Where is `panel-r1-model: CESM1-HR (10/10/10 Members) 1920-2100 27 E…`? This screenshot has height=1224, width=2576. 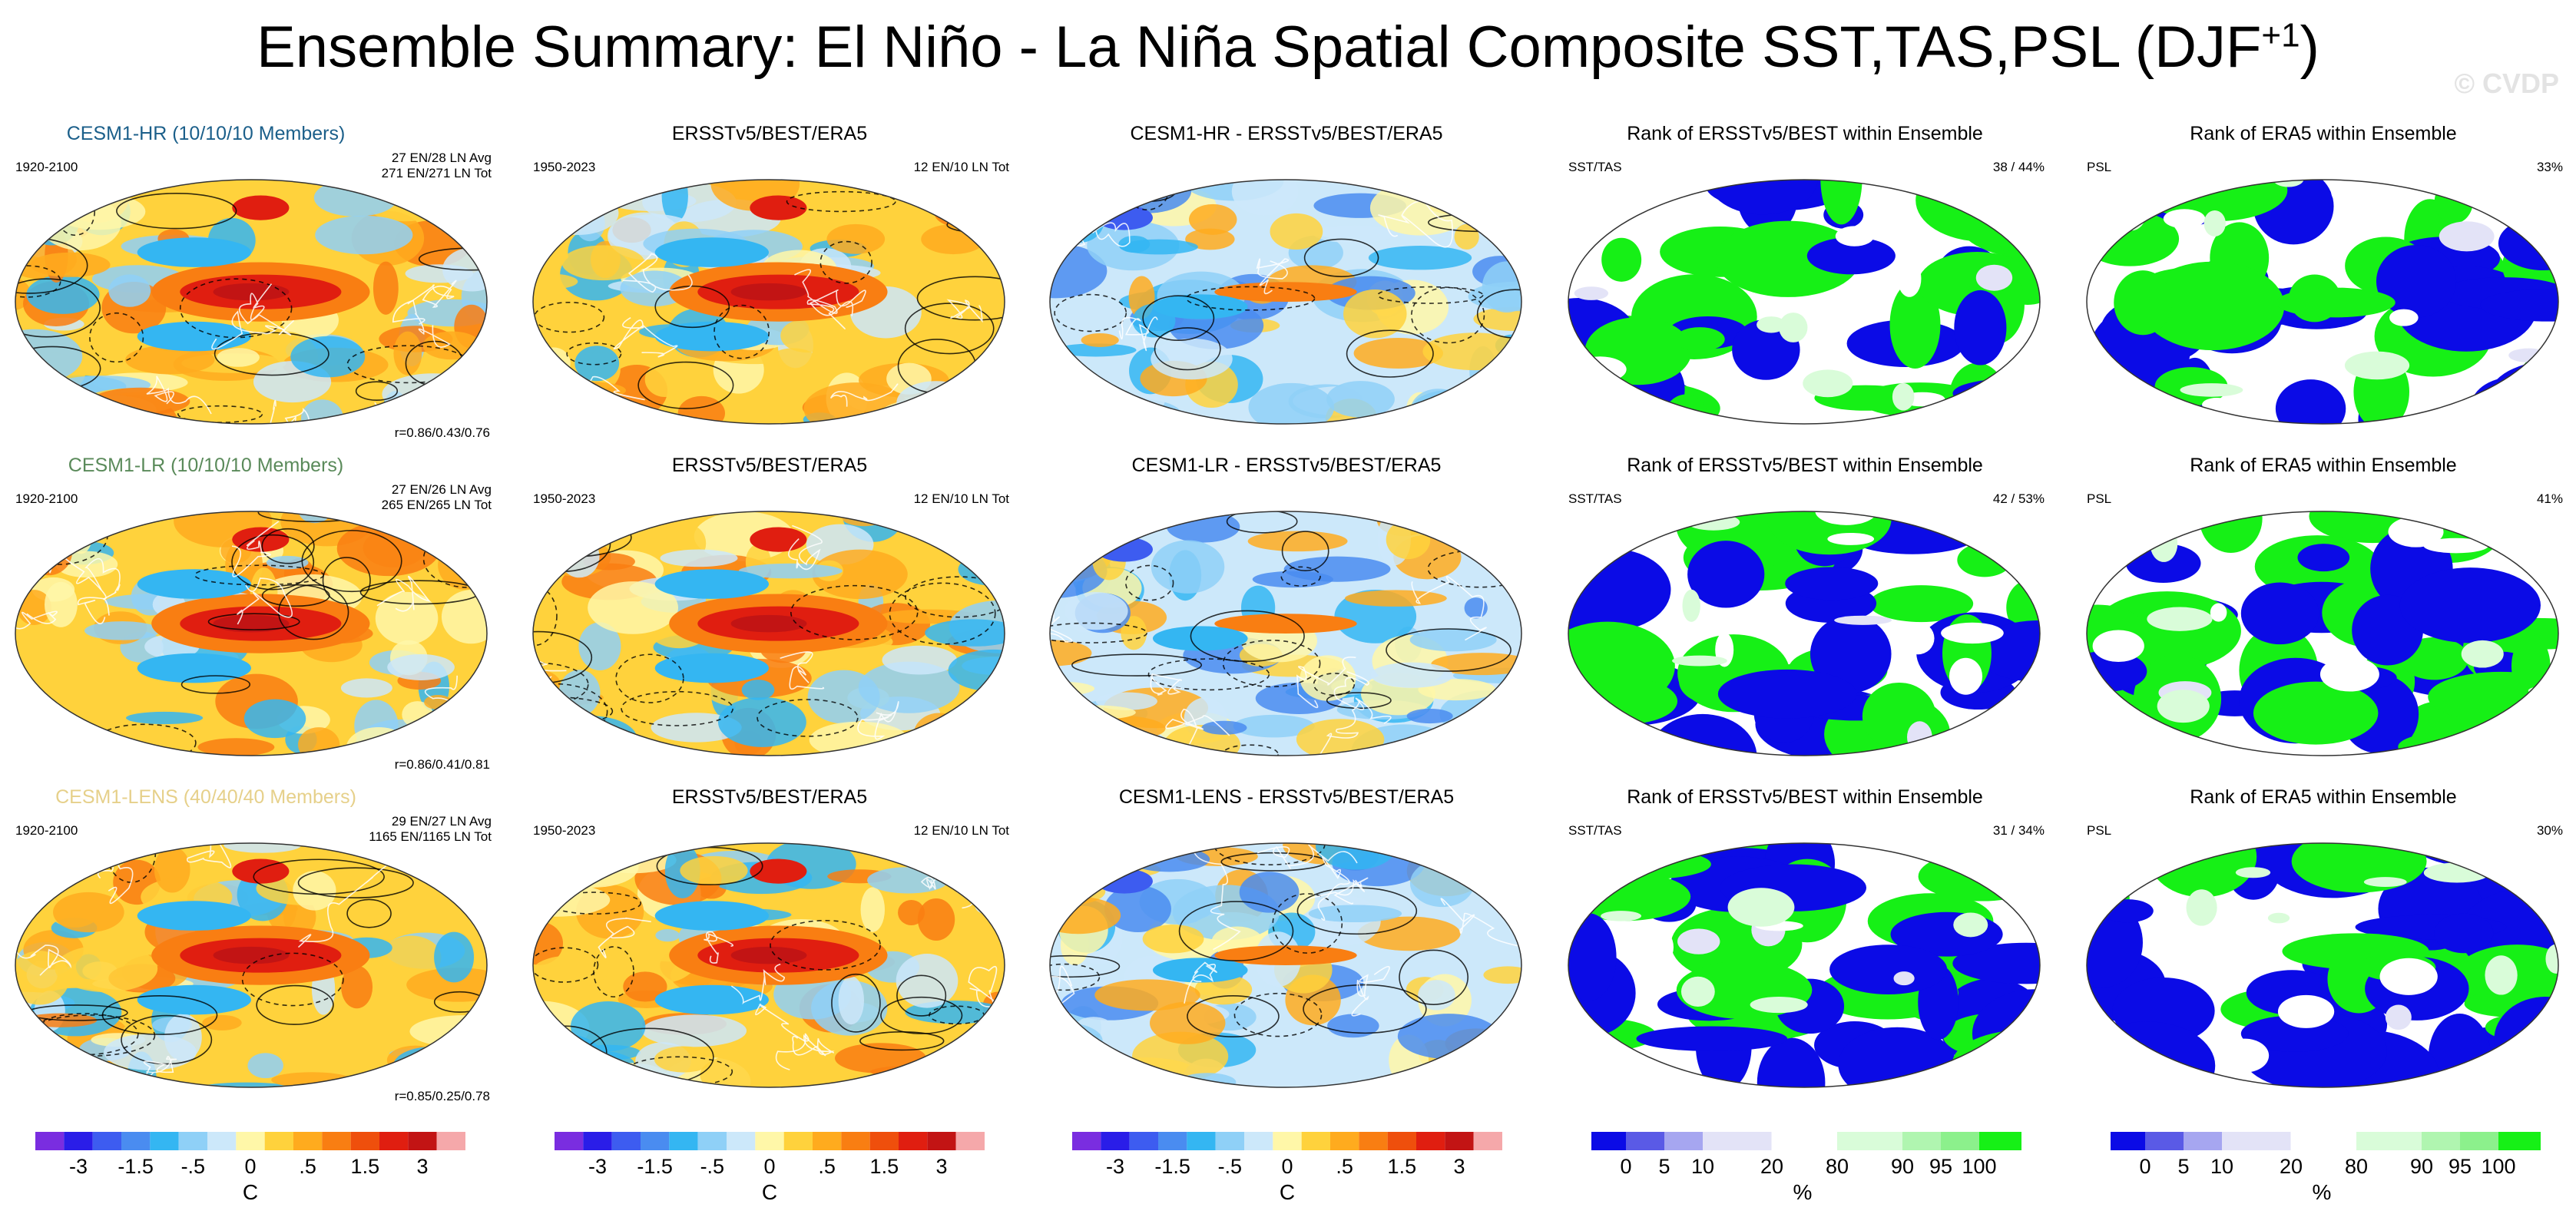 panel-r1-model: CESM1-HR (10/10/10 Members) 1920-2100 27 E… is located at coordinates (252, 284).